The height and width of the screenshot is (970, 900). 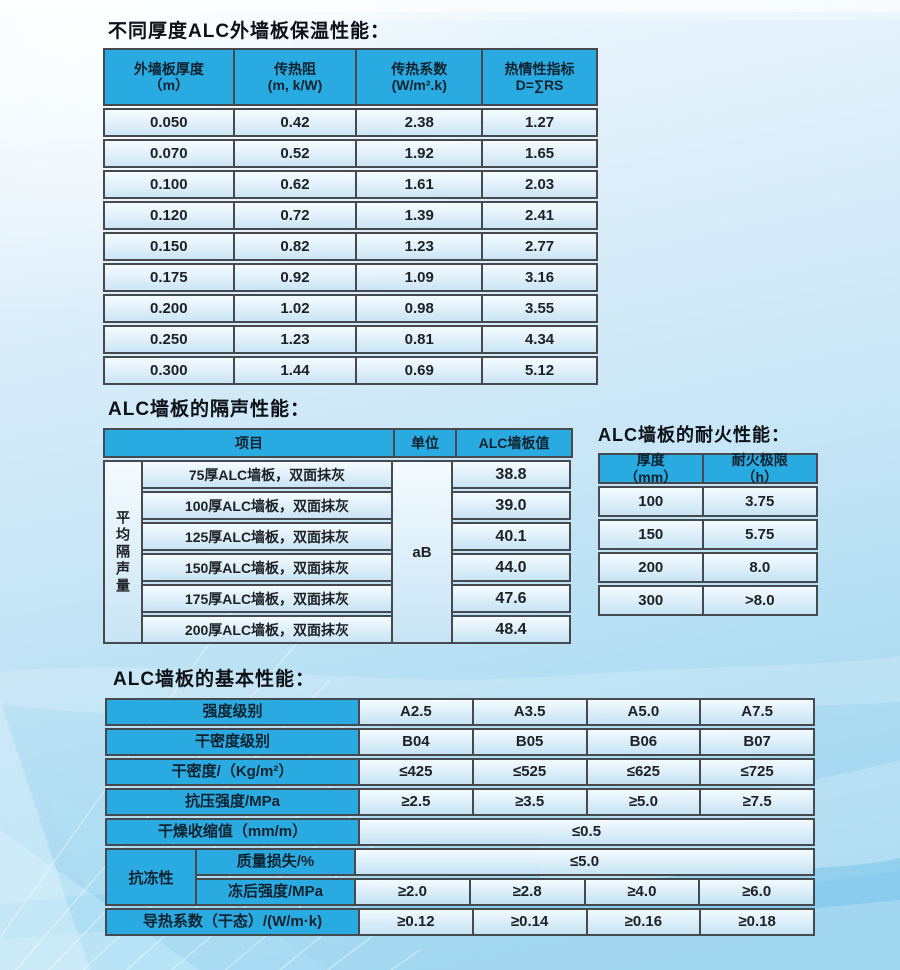 I want to click on value-column: 38.8 39.0 40.1 44.0 47.6 48.4, so click(x=511, y=552).